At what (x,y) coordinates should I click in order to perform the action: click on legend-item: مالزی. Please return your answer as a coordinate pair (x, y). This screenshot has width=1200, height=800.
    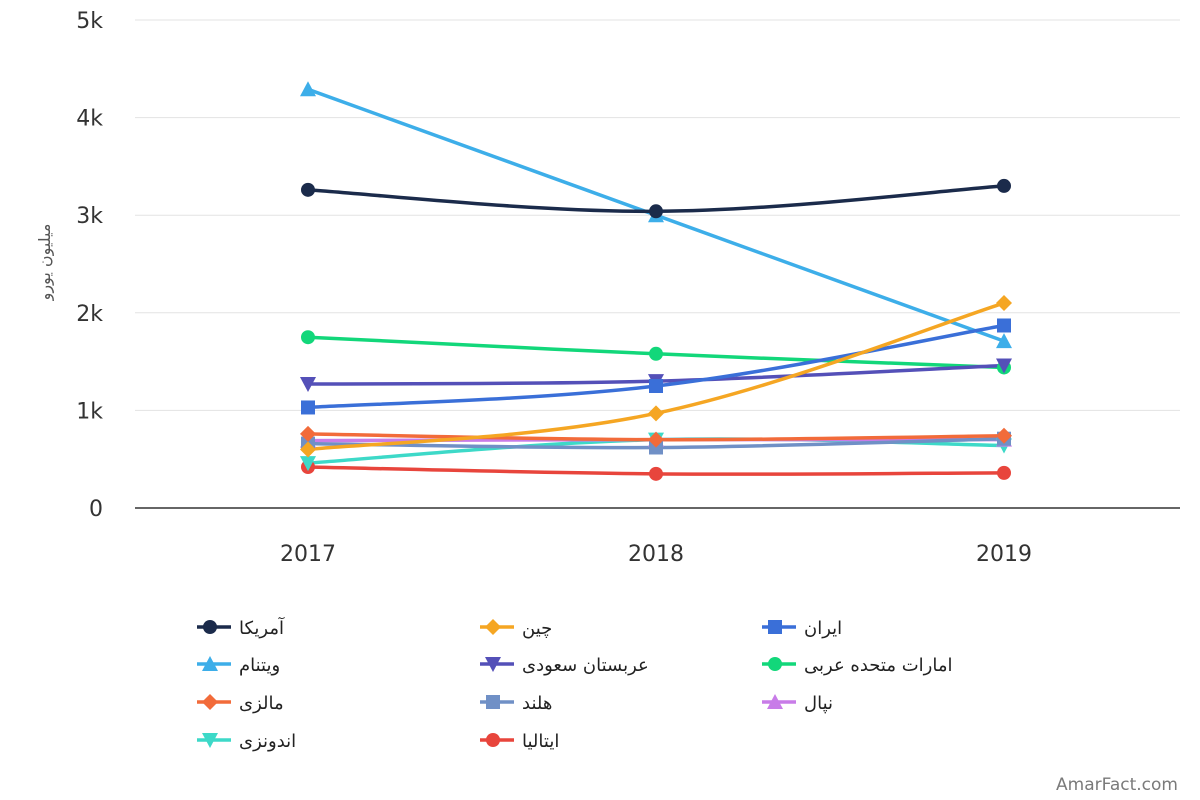
    Looking at the image, I should click on (240, 703).